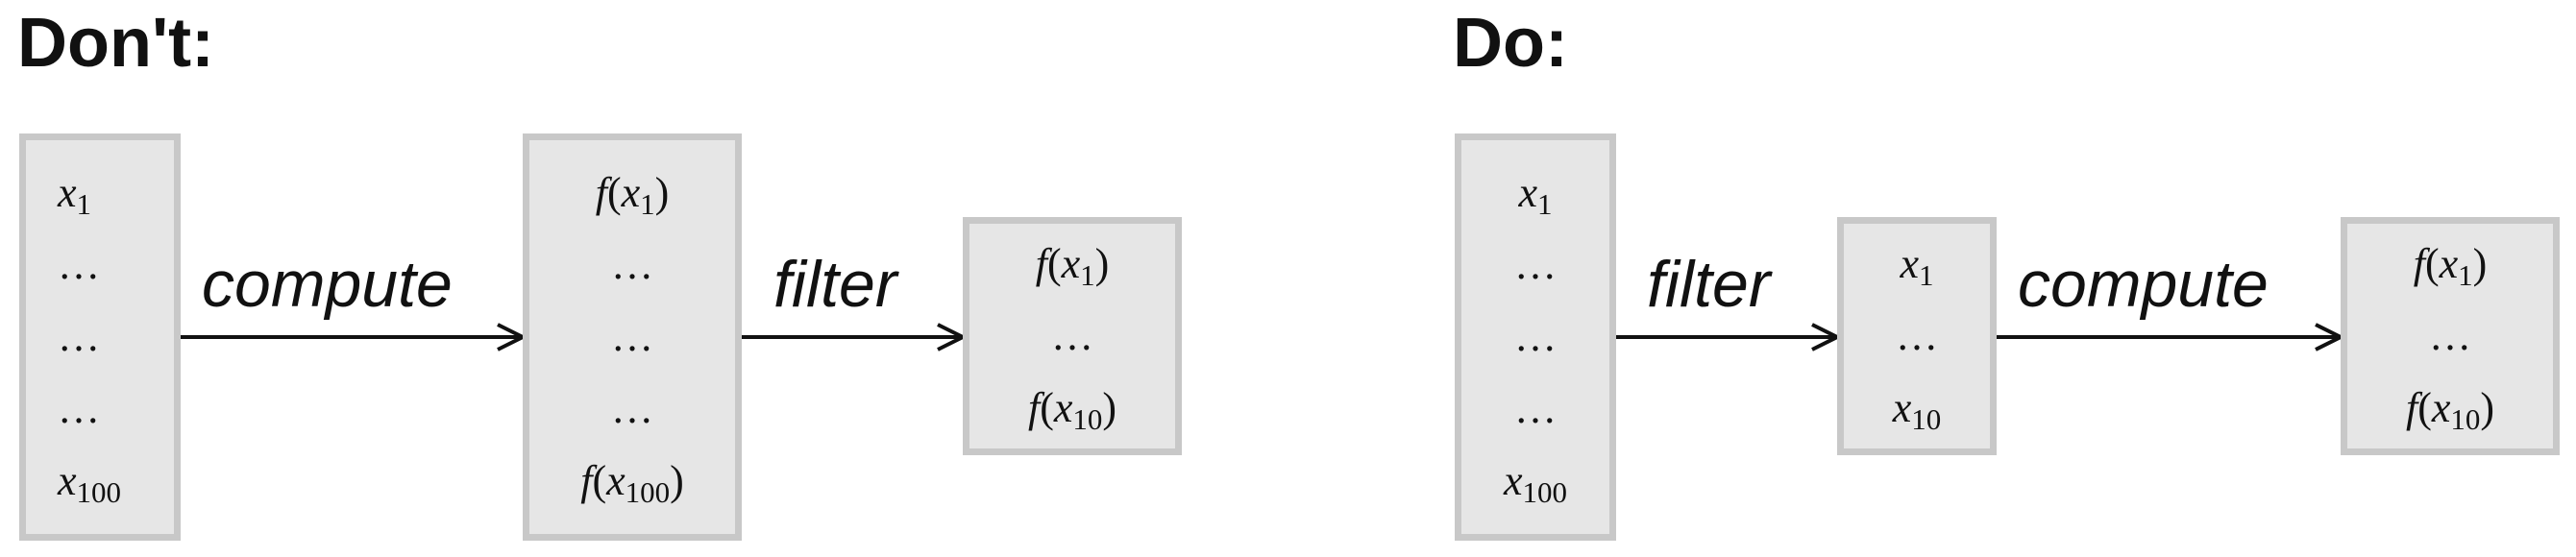 This screenshot has height=557, width=2576. Describe the element at coordinates (835, 285) in the screenshot. I see `dont-filter-label: filter` at that location.